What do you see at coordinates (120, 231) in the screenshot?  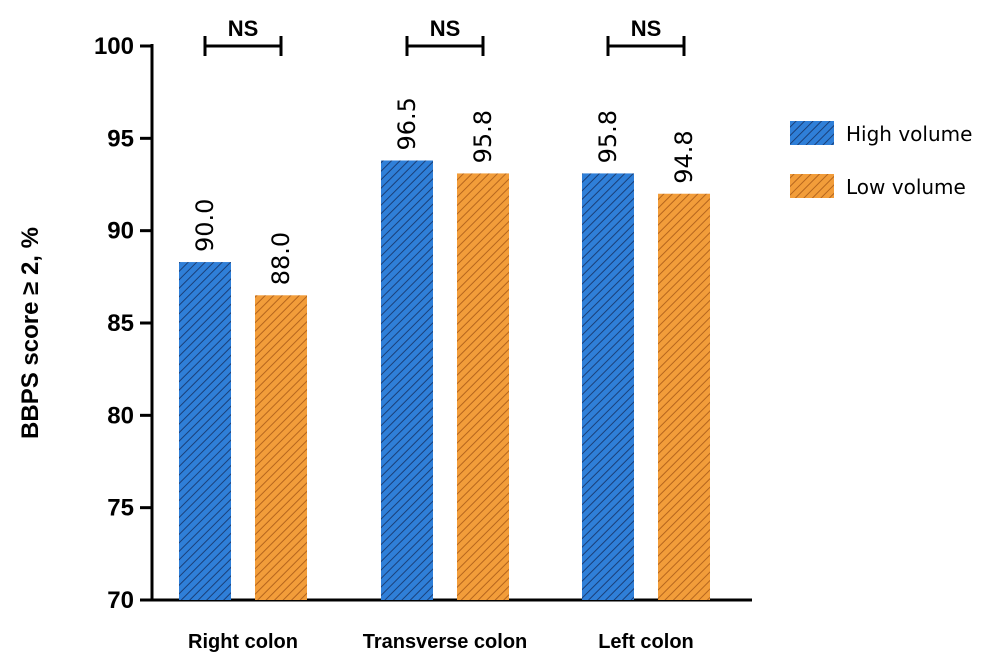 I see `y-tick-label-90: 90` at bounding box center [120, 231].